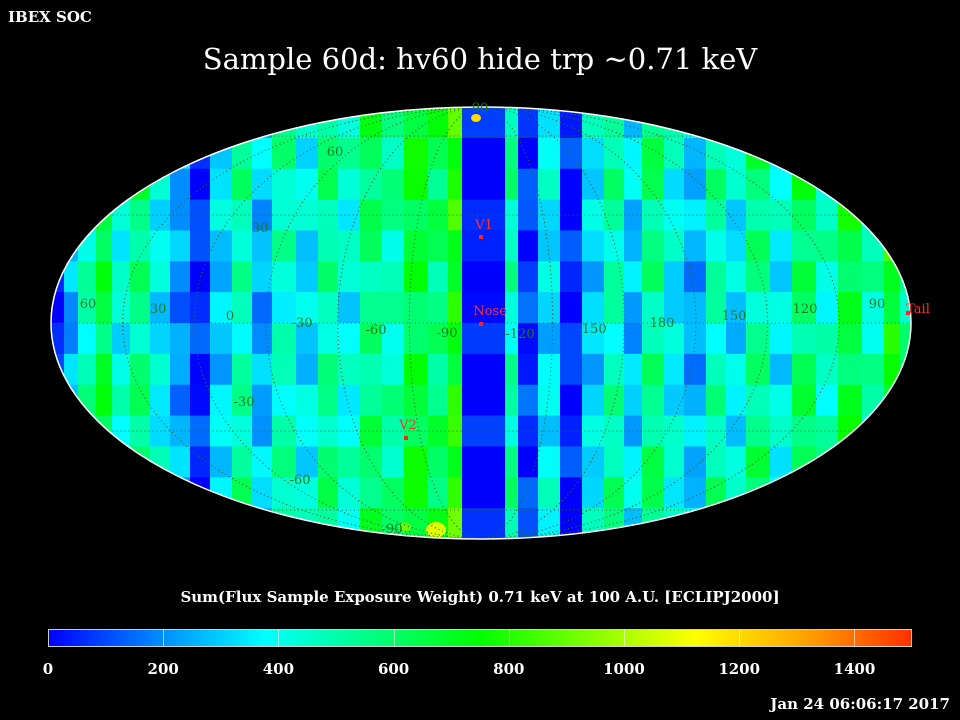 The image size is (960, 720). I want to click on latitude-label: -90, so click(392, 529).